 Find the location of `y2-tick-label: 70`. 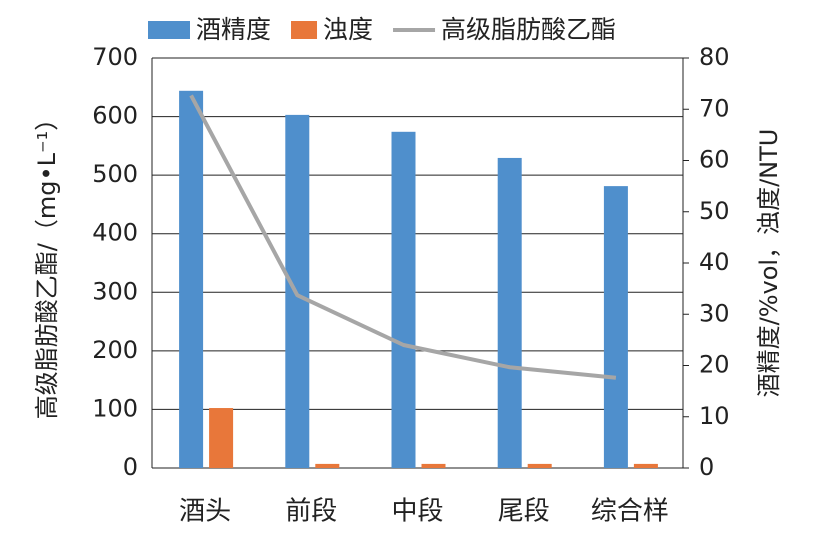

y2-tick-label: 70 is located at coordinates (714, 108).